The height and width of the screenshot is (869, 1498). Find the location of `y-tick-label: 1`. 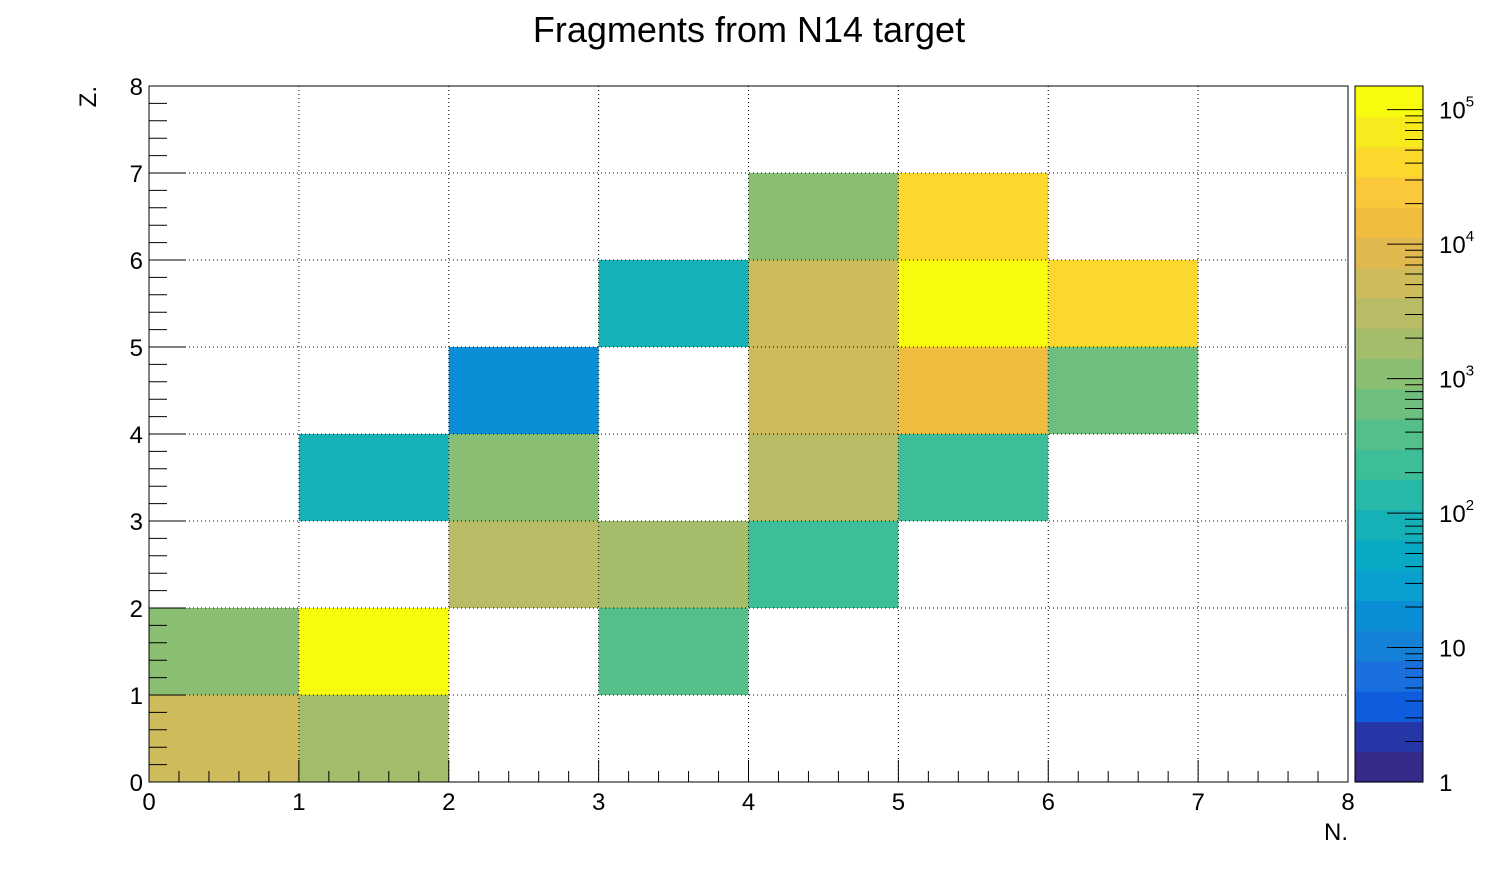

y-tick-label: 1 is located at coordinates (136, 696).